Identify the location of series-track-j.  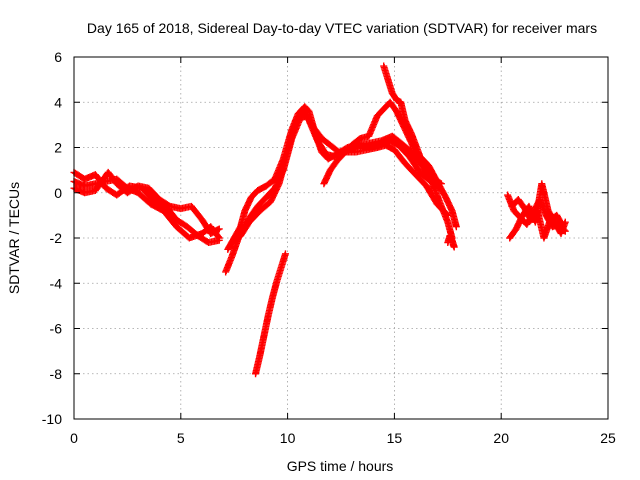
(270, 314).